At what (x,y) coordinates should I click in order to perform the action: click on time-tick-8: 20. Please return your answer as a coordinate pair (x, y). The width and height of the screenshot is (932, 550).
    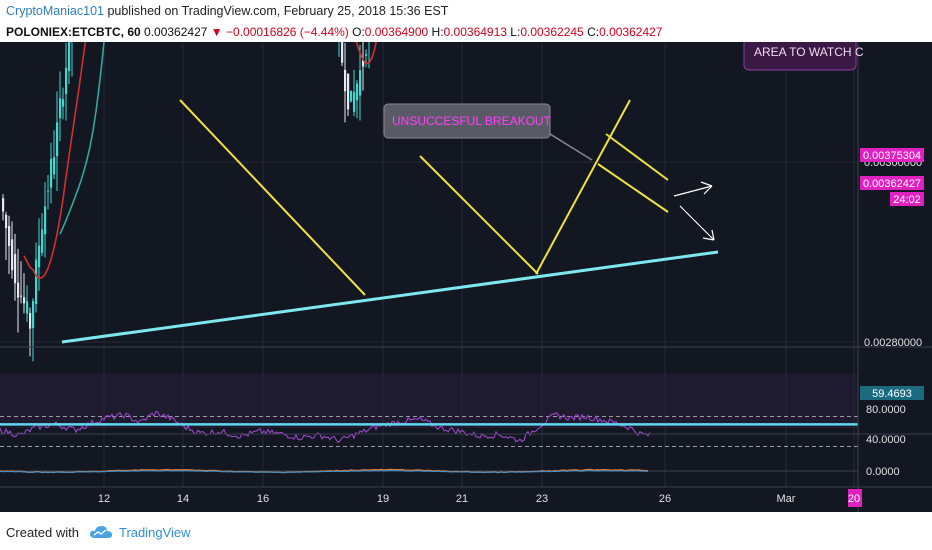
    Looking at the image, I should click on (854, 499).